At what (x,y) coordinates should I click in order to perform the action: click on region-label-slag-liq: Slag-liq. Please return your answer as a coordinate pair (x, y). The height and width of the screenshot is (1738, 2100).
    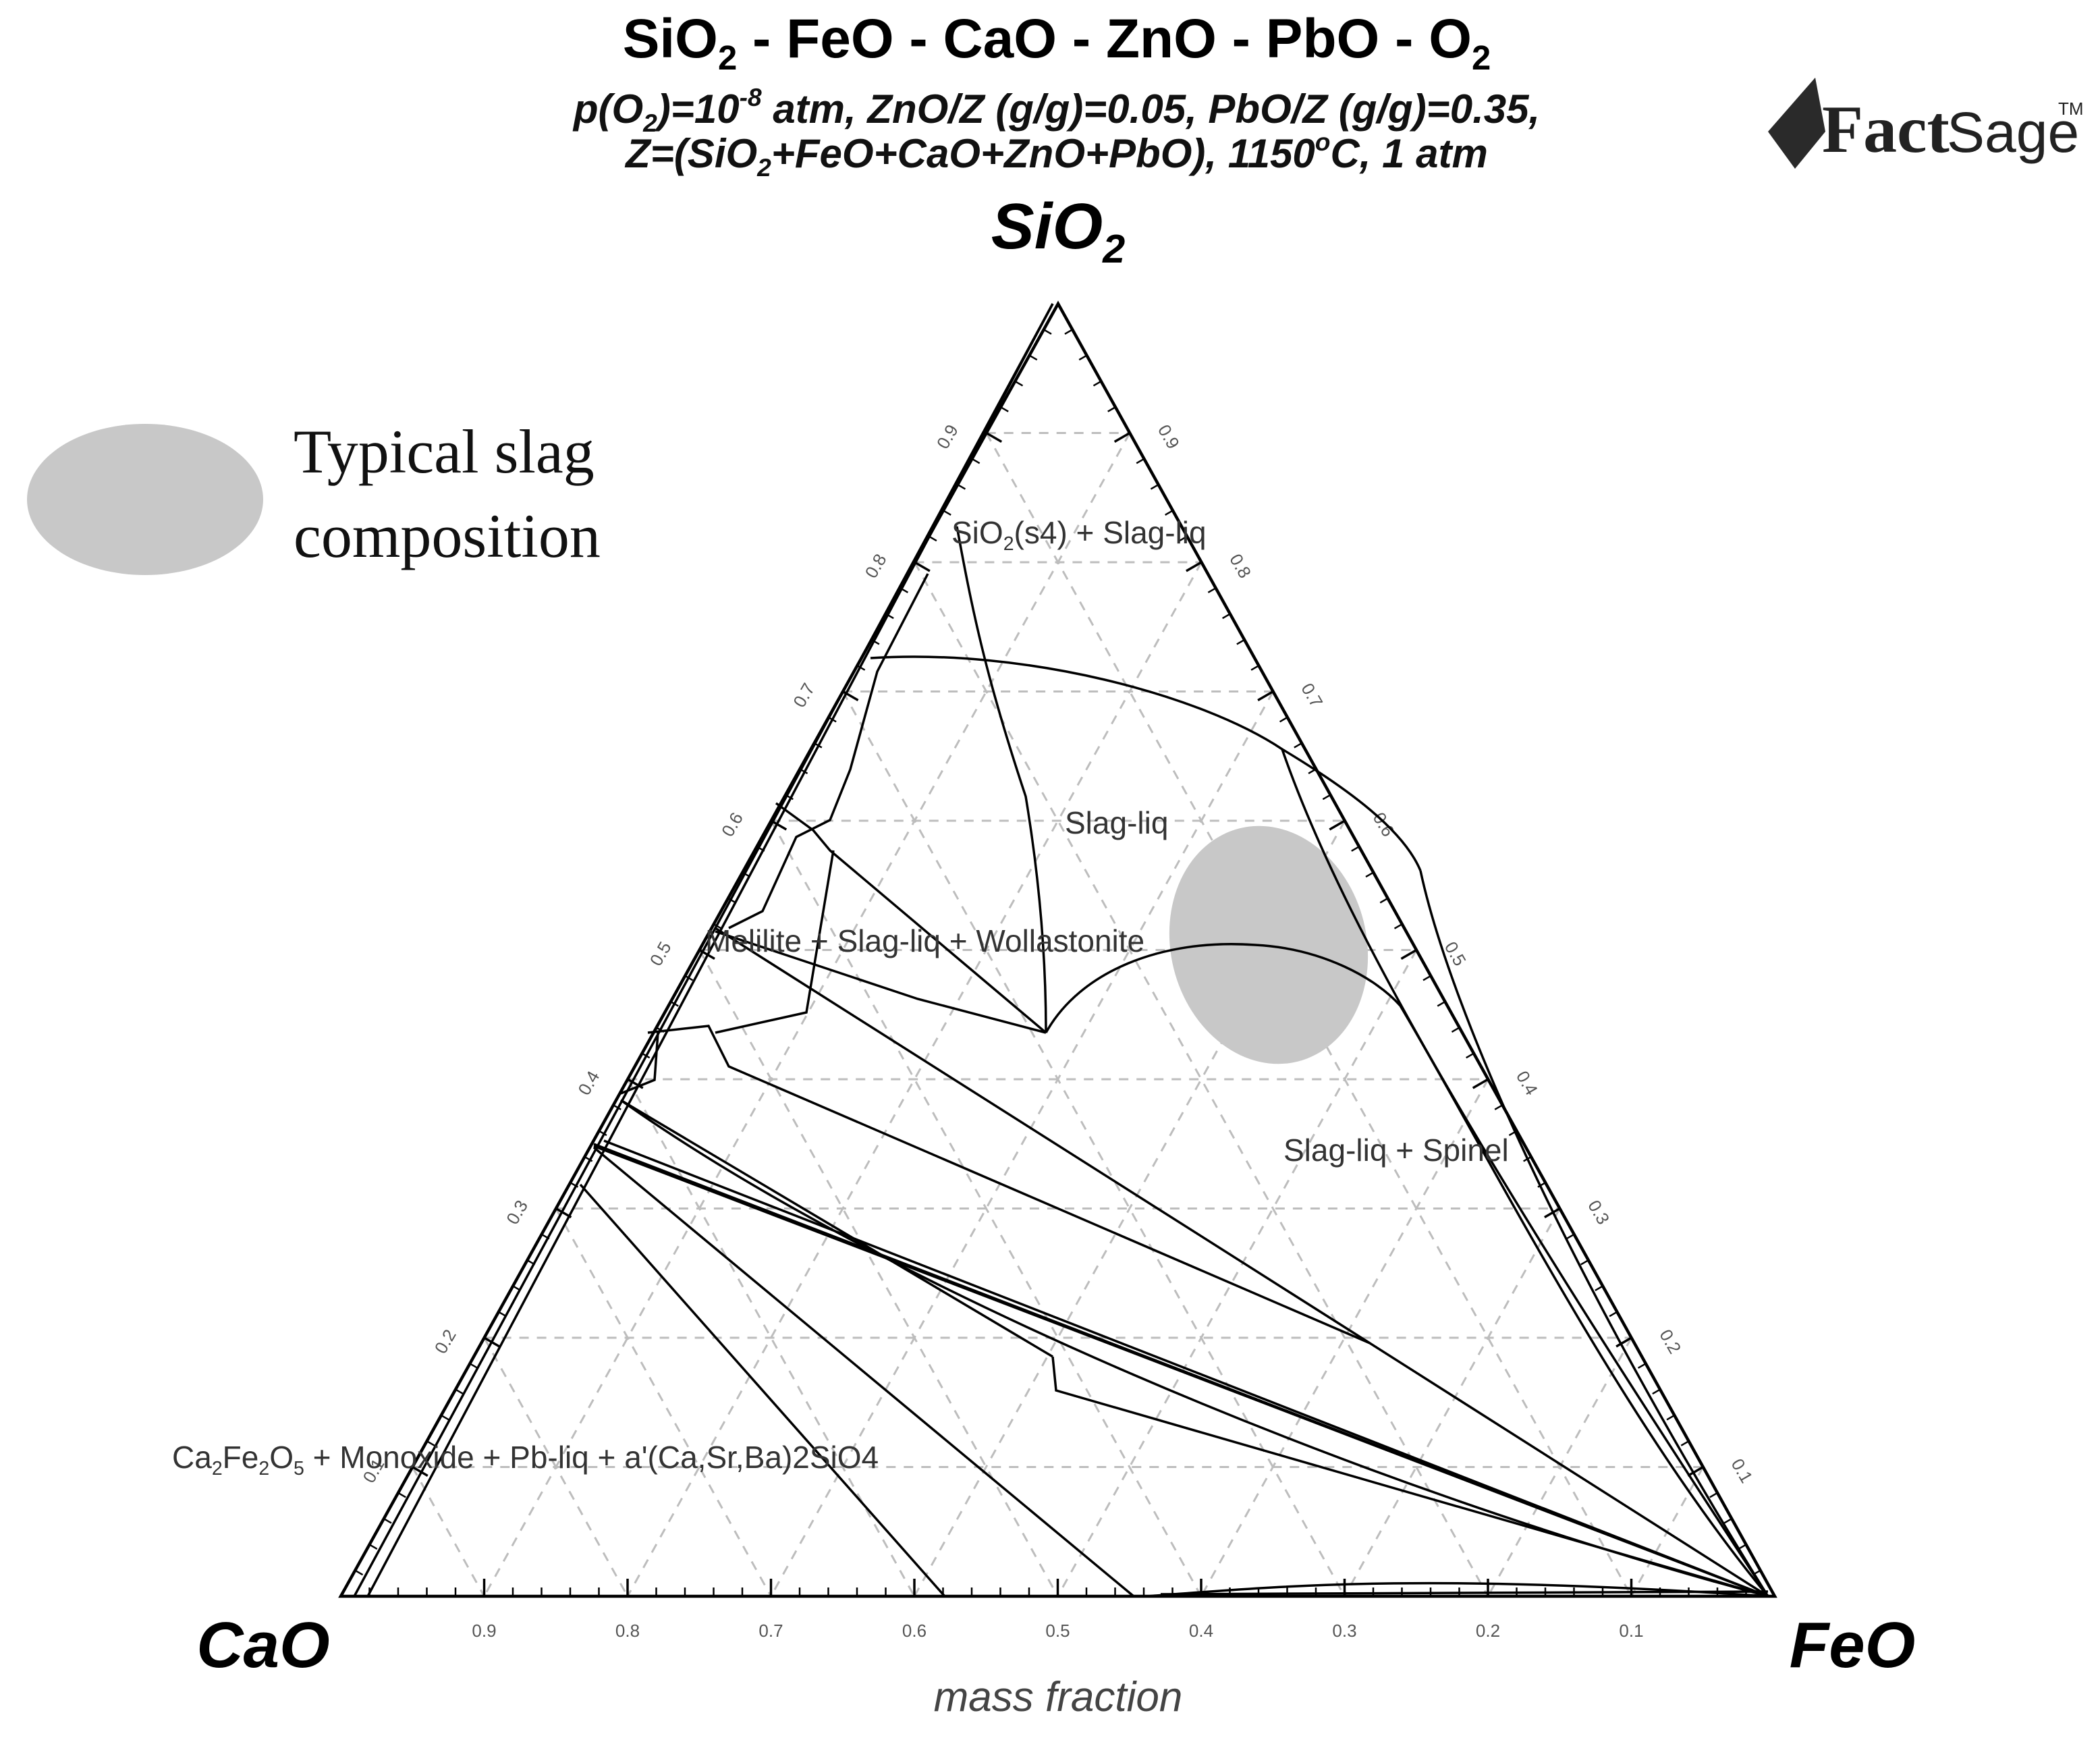
    Looking at the image, I should click on (1116, 823).